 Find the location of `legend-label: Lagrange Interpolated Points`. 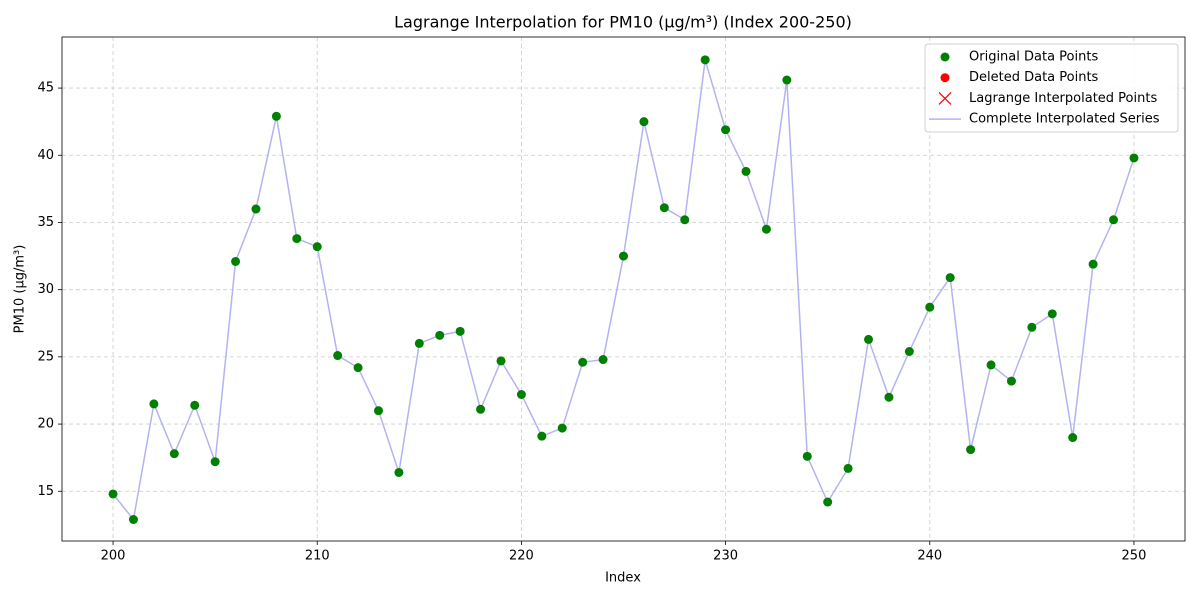

legend-label: Lagrange Interpolated Points is located at coordinates (1063, 98).